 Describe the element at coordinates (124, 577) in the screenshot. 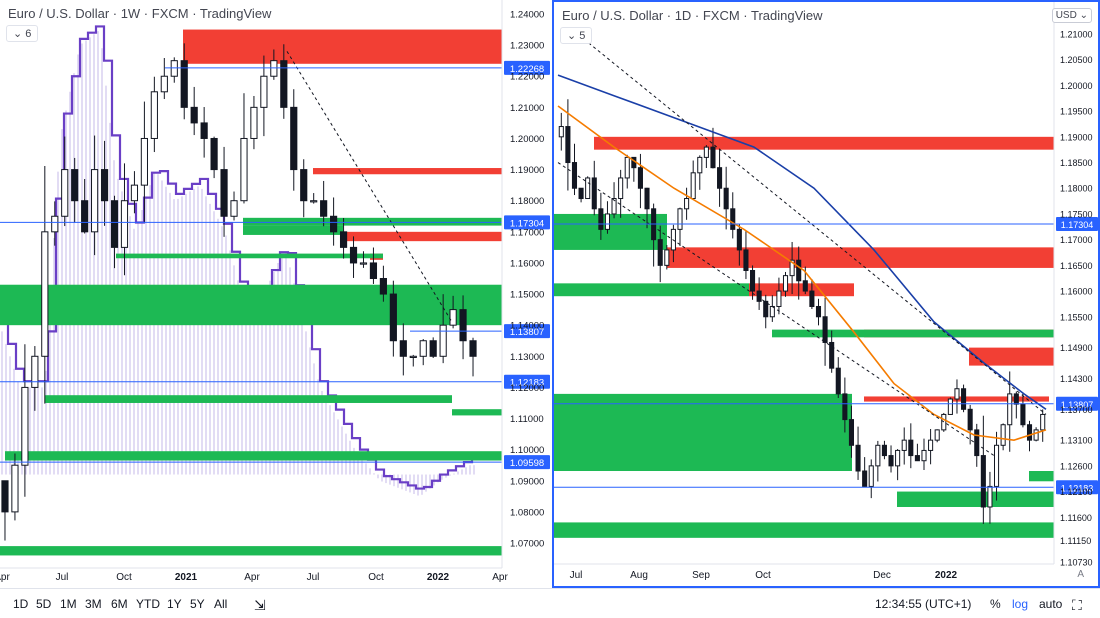

I see `weekly-time-tick-label: Oct` at that location.